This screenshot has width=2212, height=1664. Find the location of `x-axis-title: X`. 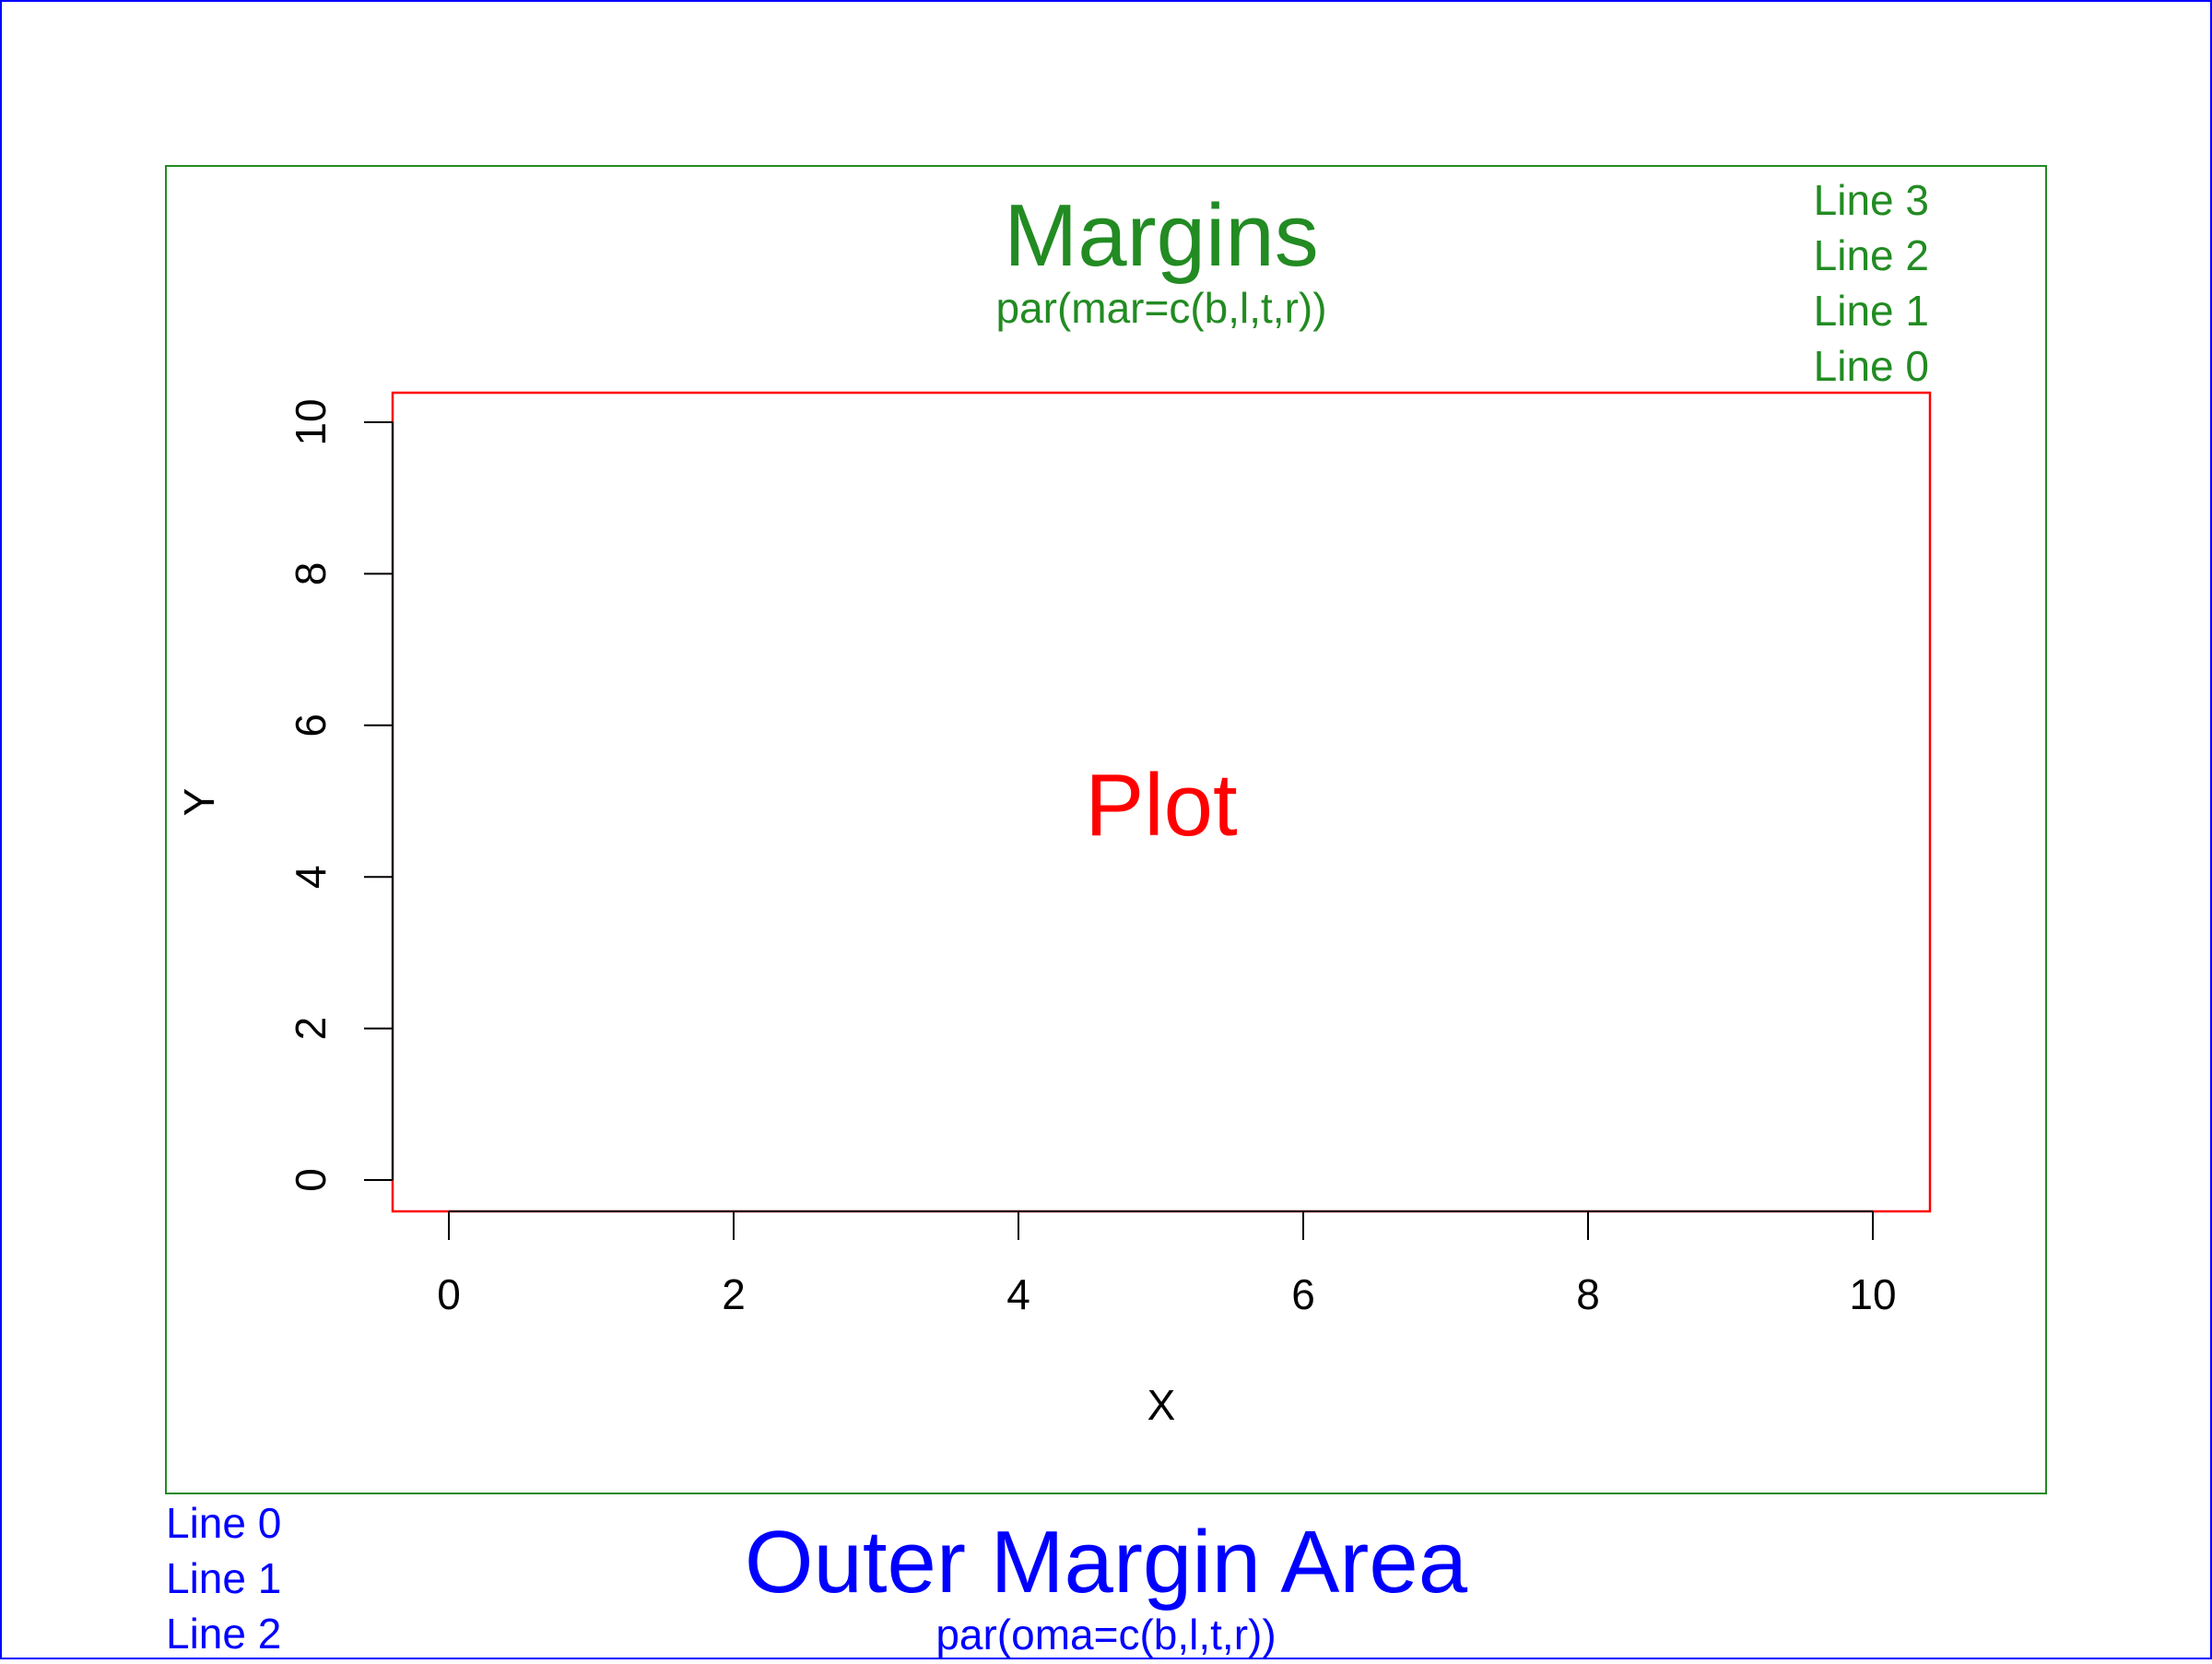

x-axis-title: X is located at coordinates (1161, 1405).